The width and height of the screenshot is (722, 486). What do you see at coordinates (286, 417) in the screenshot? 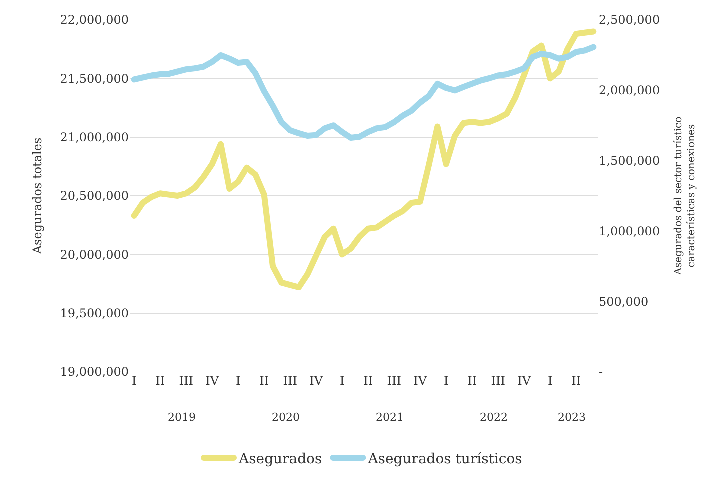
I see `text: 2020` at bounding box center [286, 417].